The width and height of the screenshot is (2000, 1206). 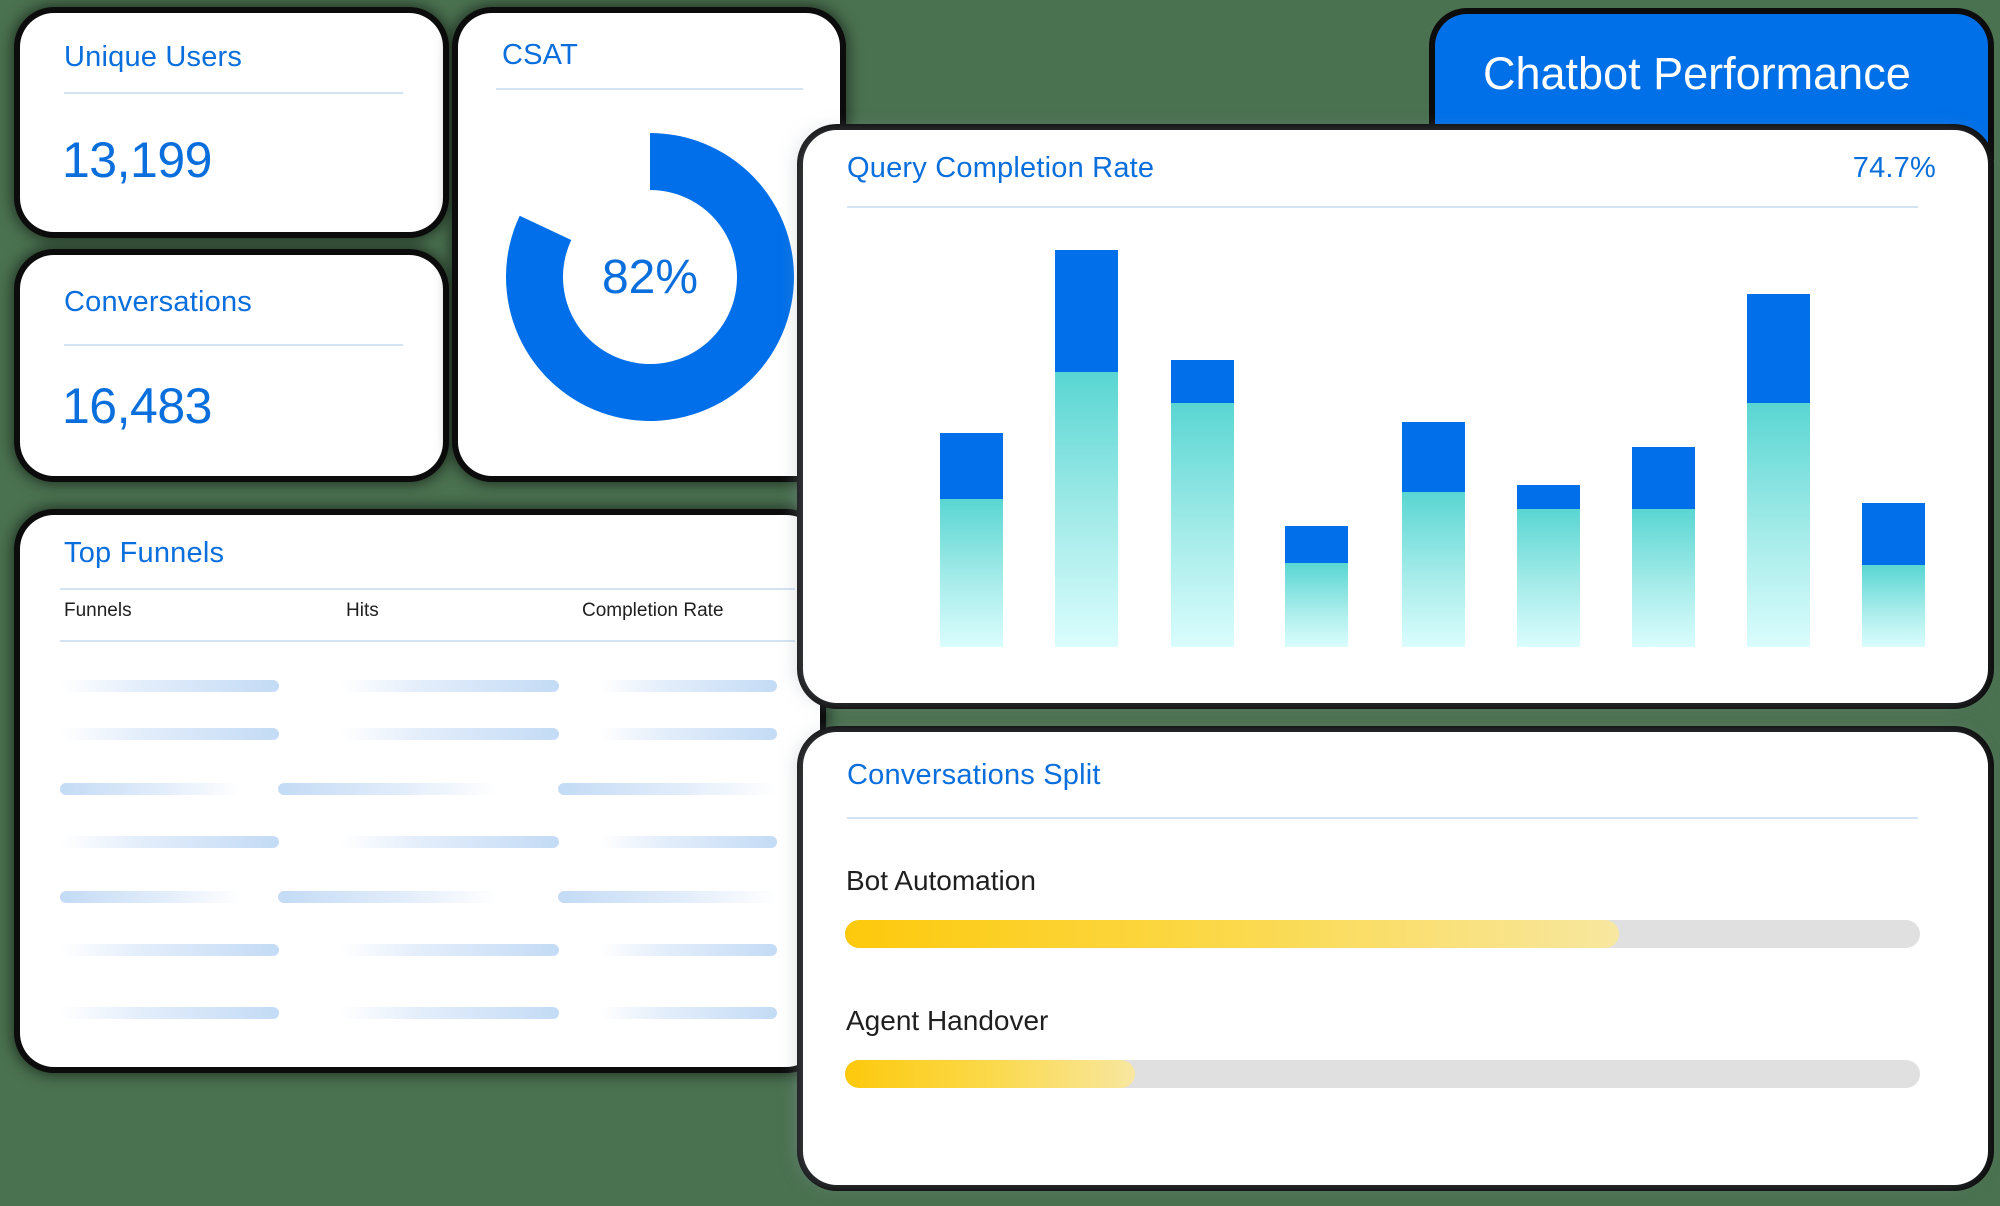 I want to click on unique-users-card: Unique Users 13,199, so click(x=231, y=122).